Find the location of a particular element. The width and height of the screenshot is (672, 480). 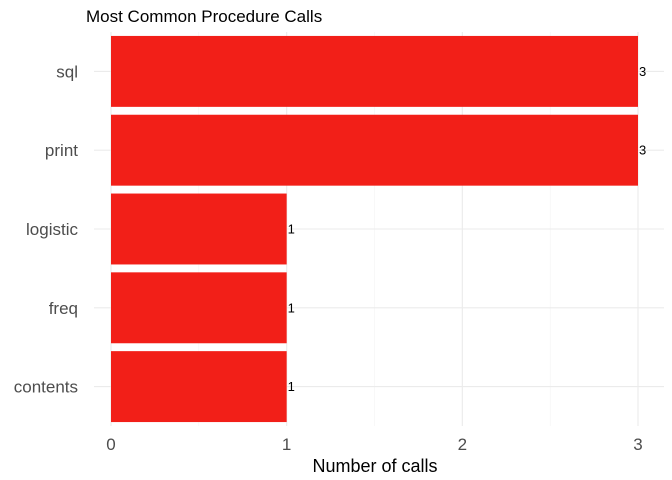

data-label-contents: 1 is located at coordinates (291, 386).